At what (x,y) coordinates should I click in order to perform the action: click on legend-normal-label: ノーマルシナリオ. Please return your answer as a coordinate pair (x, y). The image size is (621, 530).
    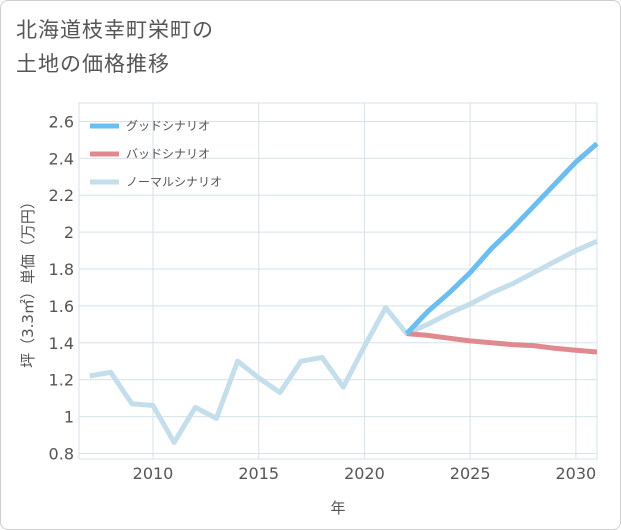
    Looking at the image, I should click on (174, 182).